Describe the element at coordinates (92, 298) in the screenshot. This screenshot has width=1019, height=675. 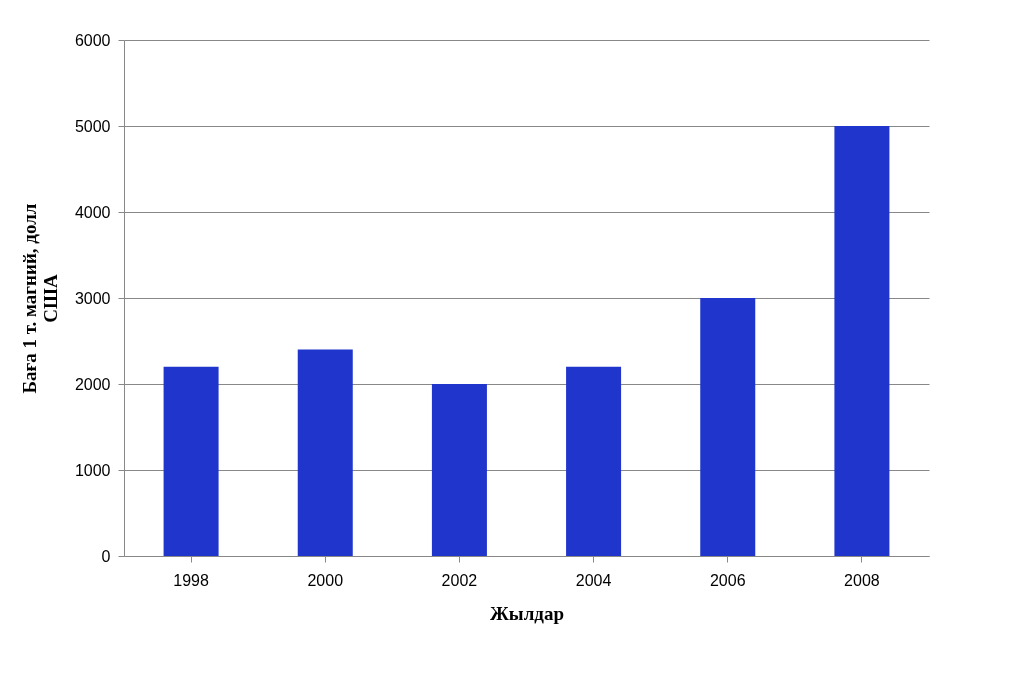
I see `y-tick-label: 3000` at that location.